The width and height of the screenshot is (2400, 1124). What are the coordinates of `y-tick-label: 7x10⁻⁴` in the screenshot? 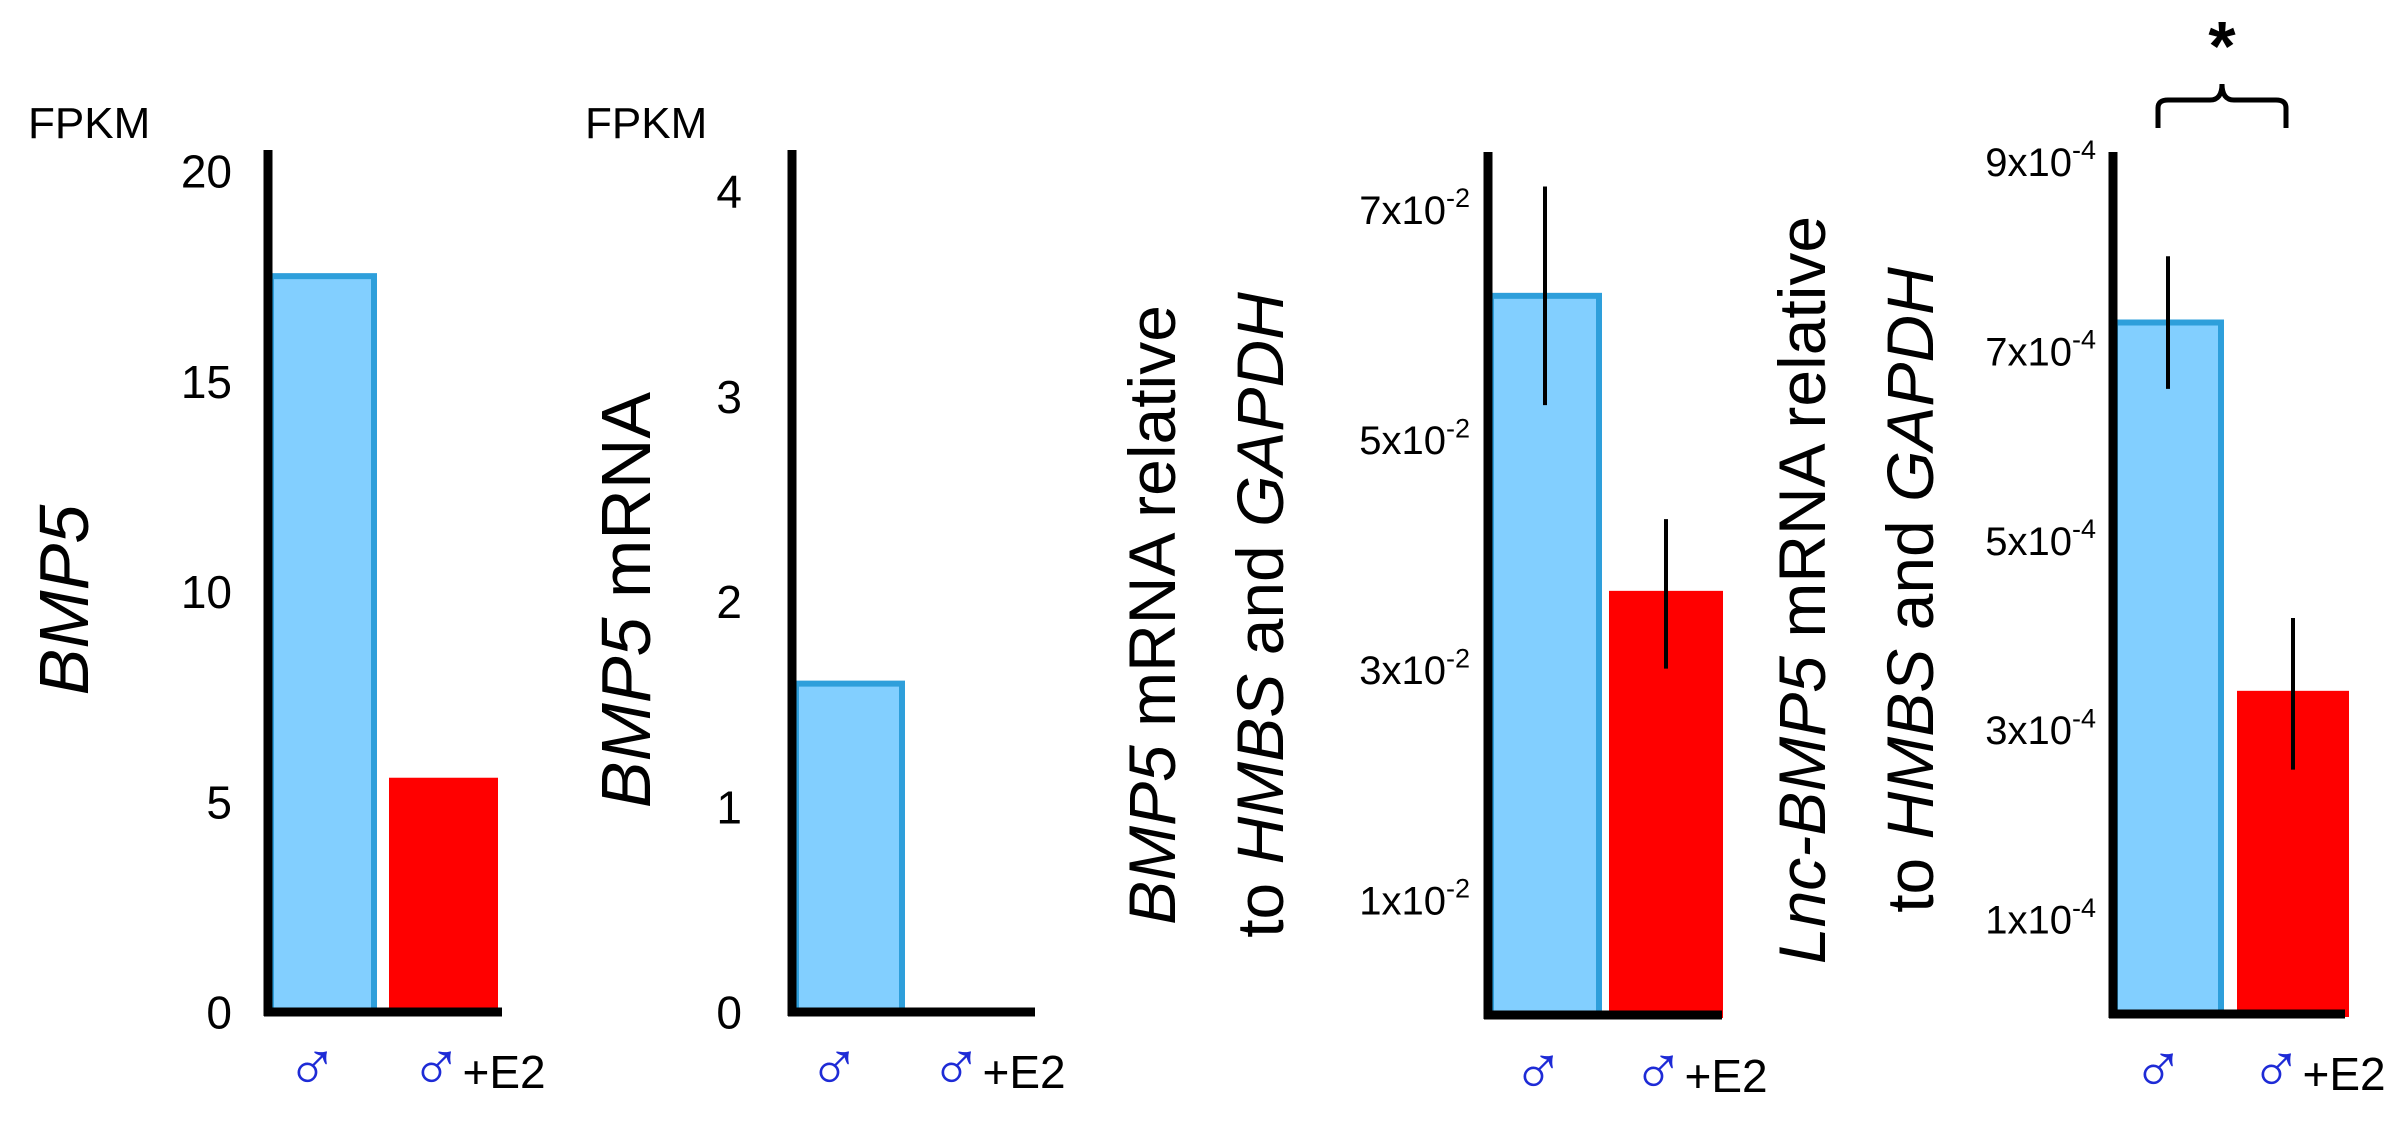 It's located at (2040, 350).